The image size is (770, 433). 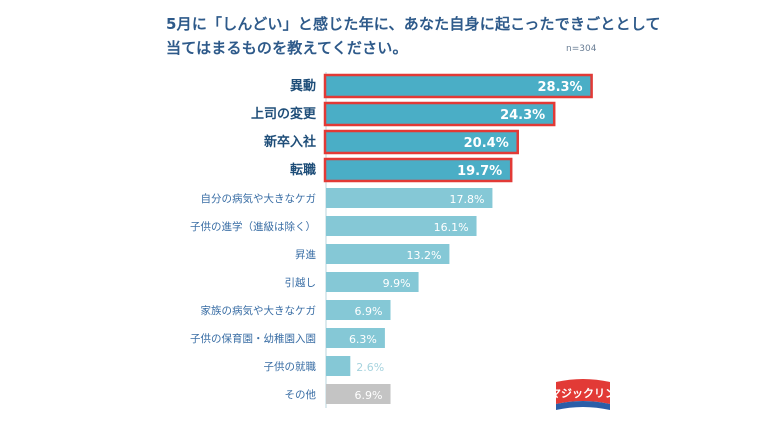 I want to click on sample-size: n=304, so click(x=581, y=49).